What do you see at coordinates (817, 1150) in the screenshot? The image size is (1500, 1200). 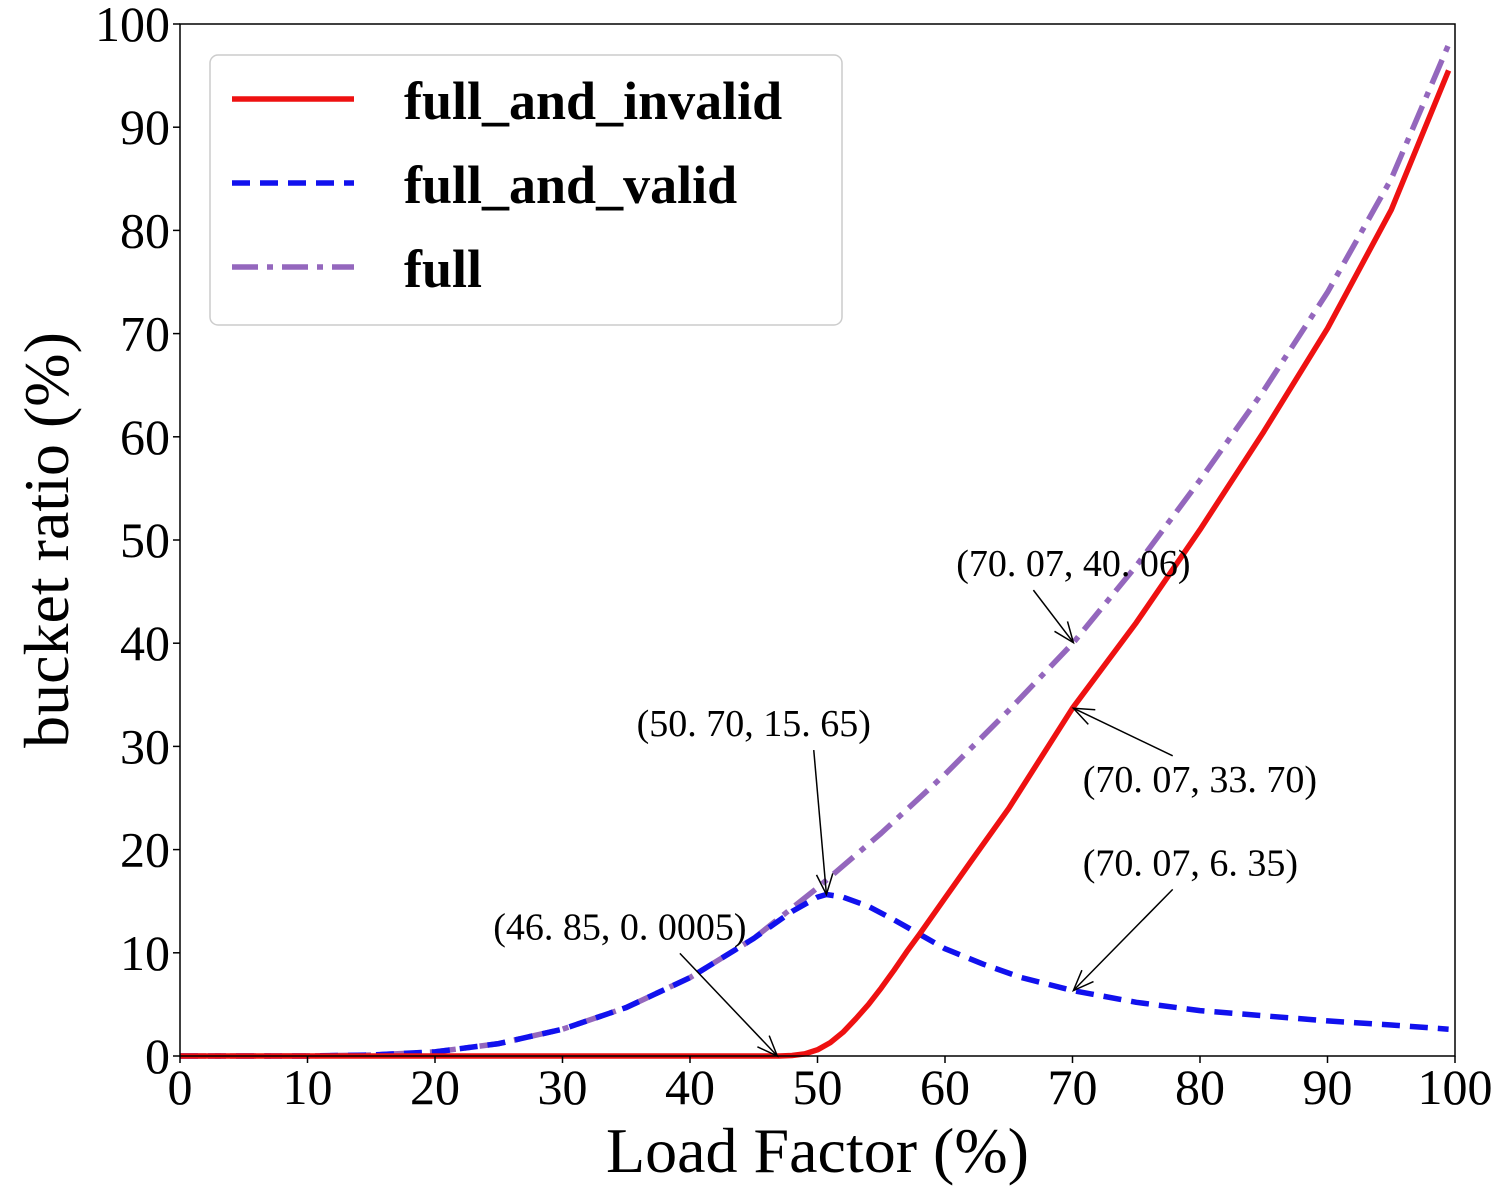 I see `x-axis-title: Load Factor (%)` at bounding box center [817, 1150].